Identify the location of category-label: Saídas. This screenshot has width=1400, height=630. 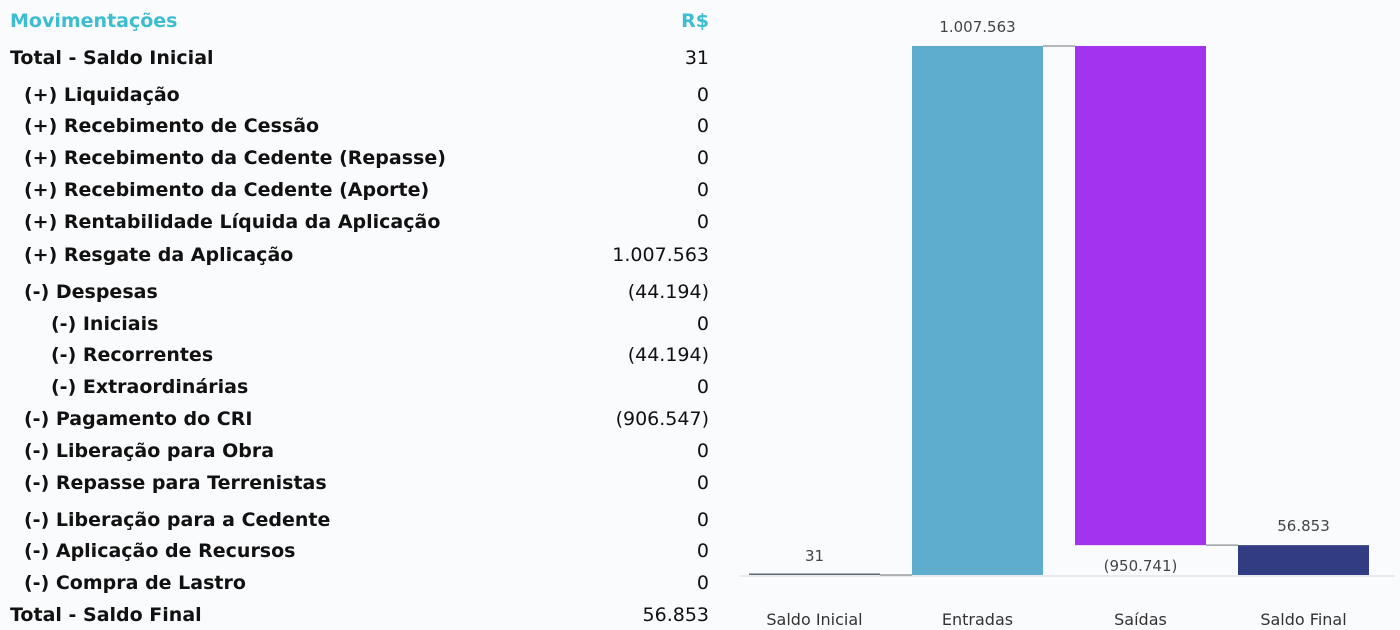
(1140, 619).